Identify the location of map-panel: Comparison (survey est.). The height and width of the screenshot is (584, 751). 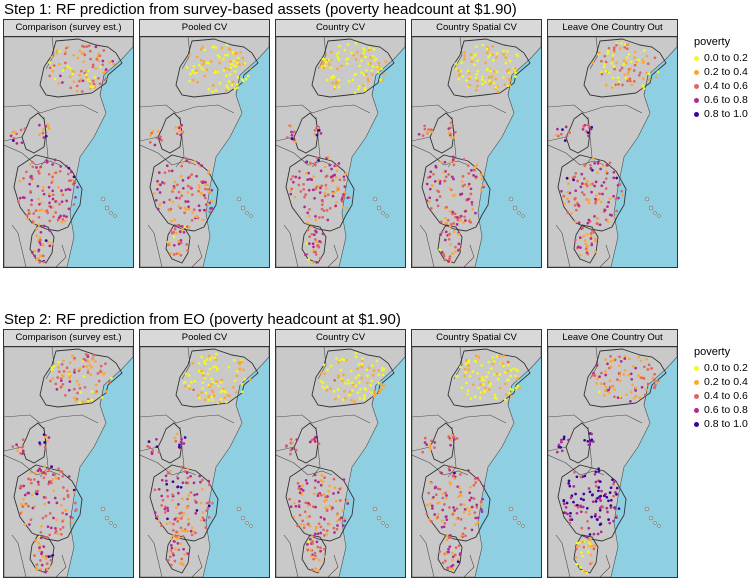
(68, 453).